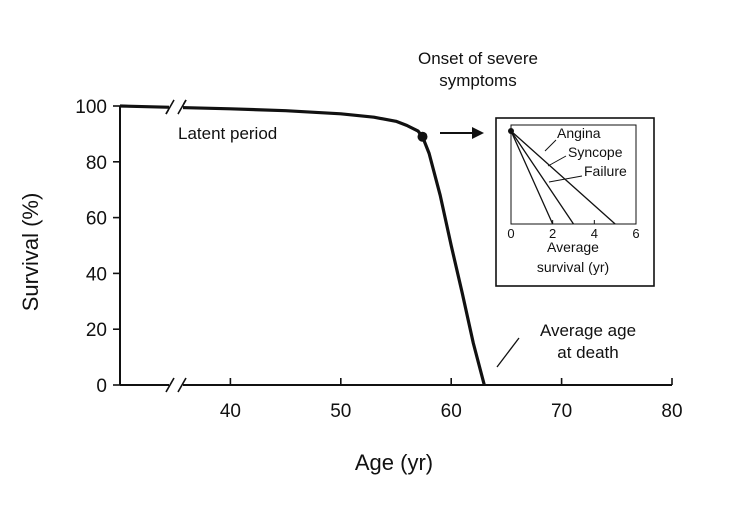 The width and height of the screenshot is (741, 507). I want to click on break-gap-bottom, so click(176, 385).